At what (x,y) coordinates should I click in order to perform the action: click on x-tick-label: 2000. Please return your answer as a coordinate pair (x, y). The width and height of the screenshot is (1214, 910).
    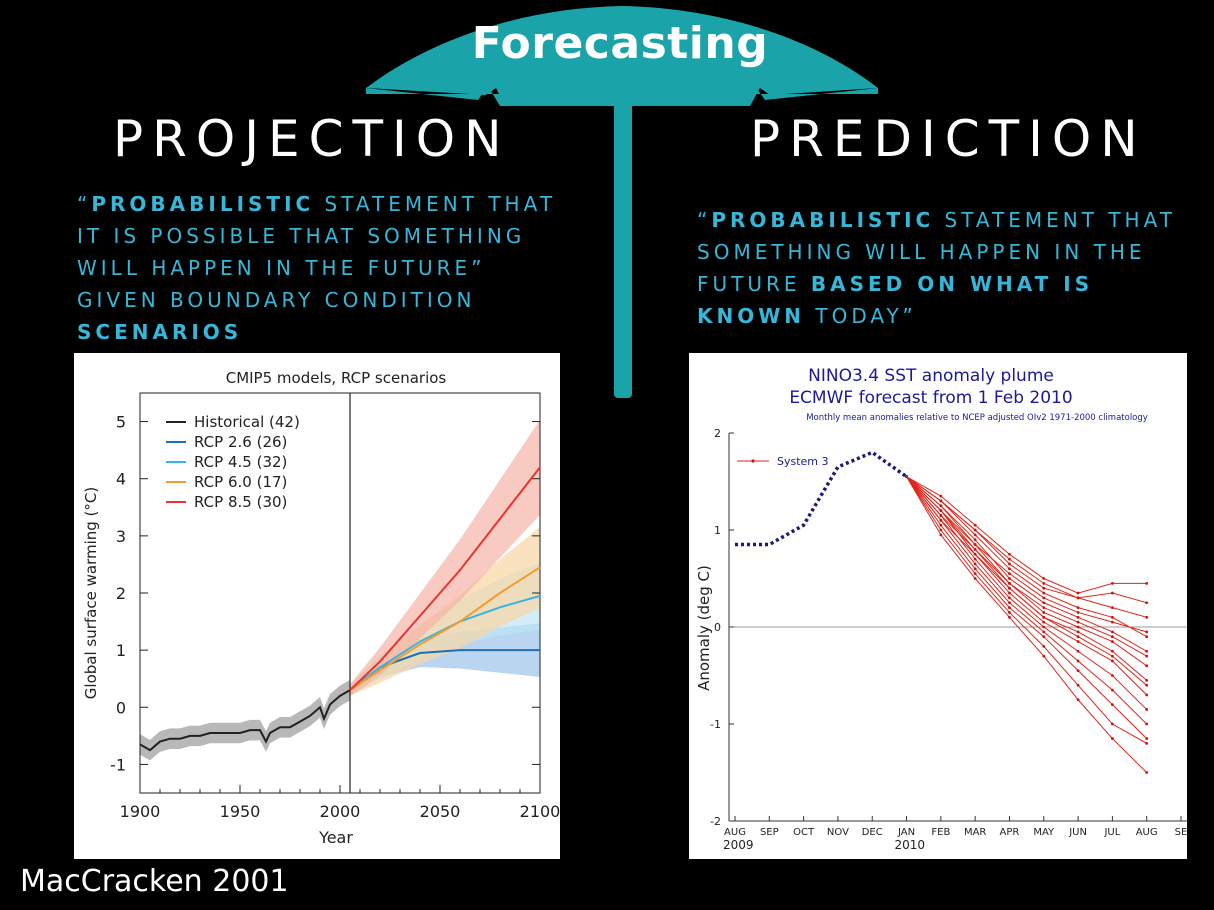
    Looking at the image, I should click on (340, 811).